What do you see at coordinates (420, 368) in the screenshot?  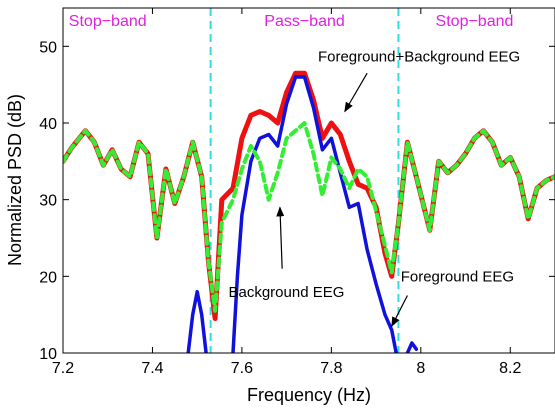 I see `x-tick-label-4: 8` at bounding box center [420, 368].